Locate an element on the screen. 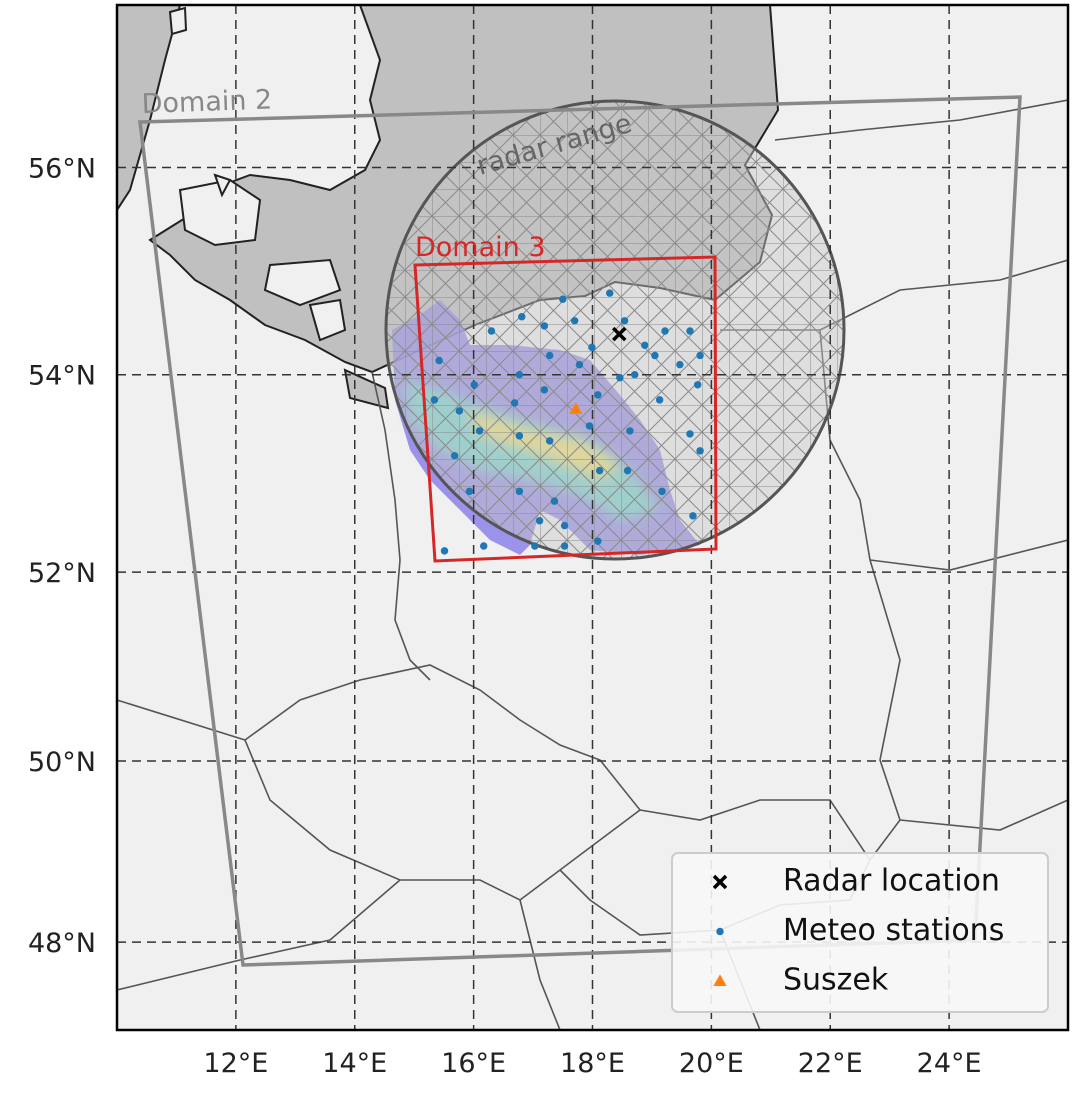  domain-3-label: Domain 3 is located at coordinates (480, 247).